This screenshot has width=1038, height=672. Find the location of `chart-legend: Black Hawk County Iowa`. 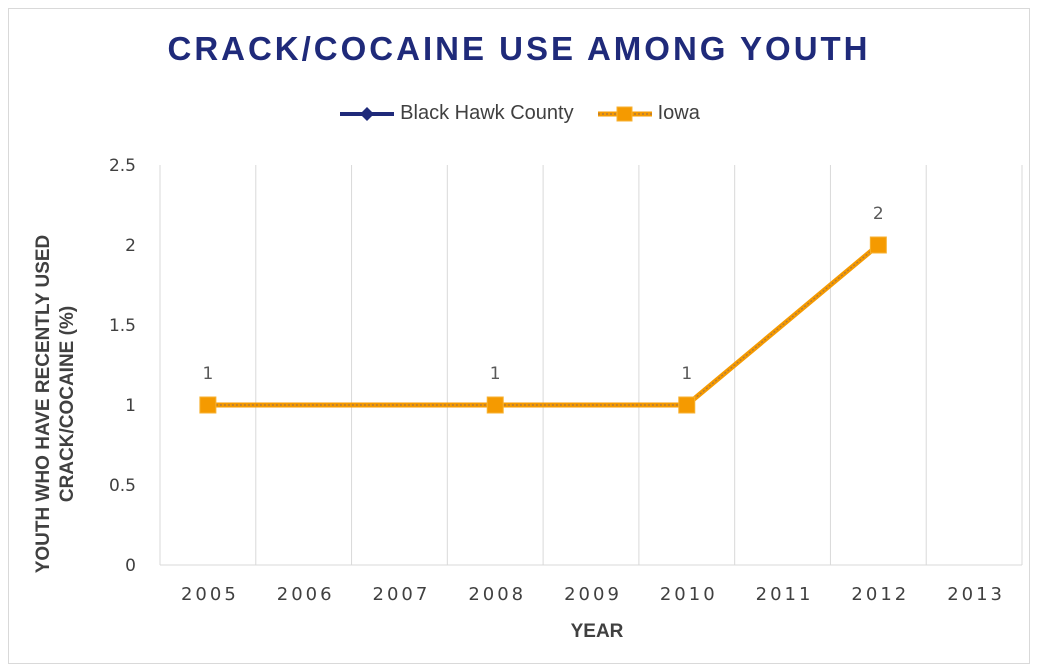

chart-legend: Black Hawk County Iowa is located at coordinates (519, 113).